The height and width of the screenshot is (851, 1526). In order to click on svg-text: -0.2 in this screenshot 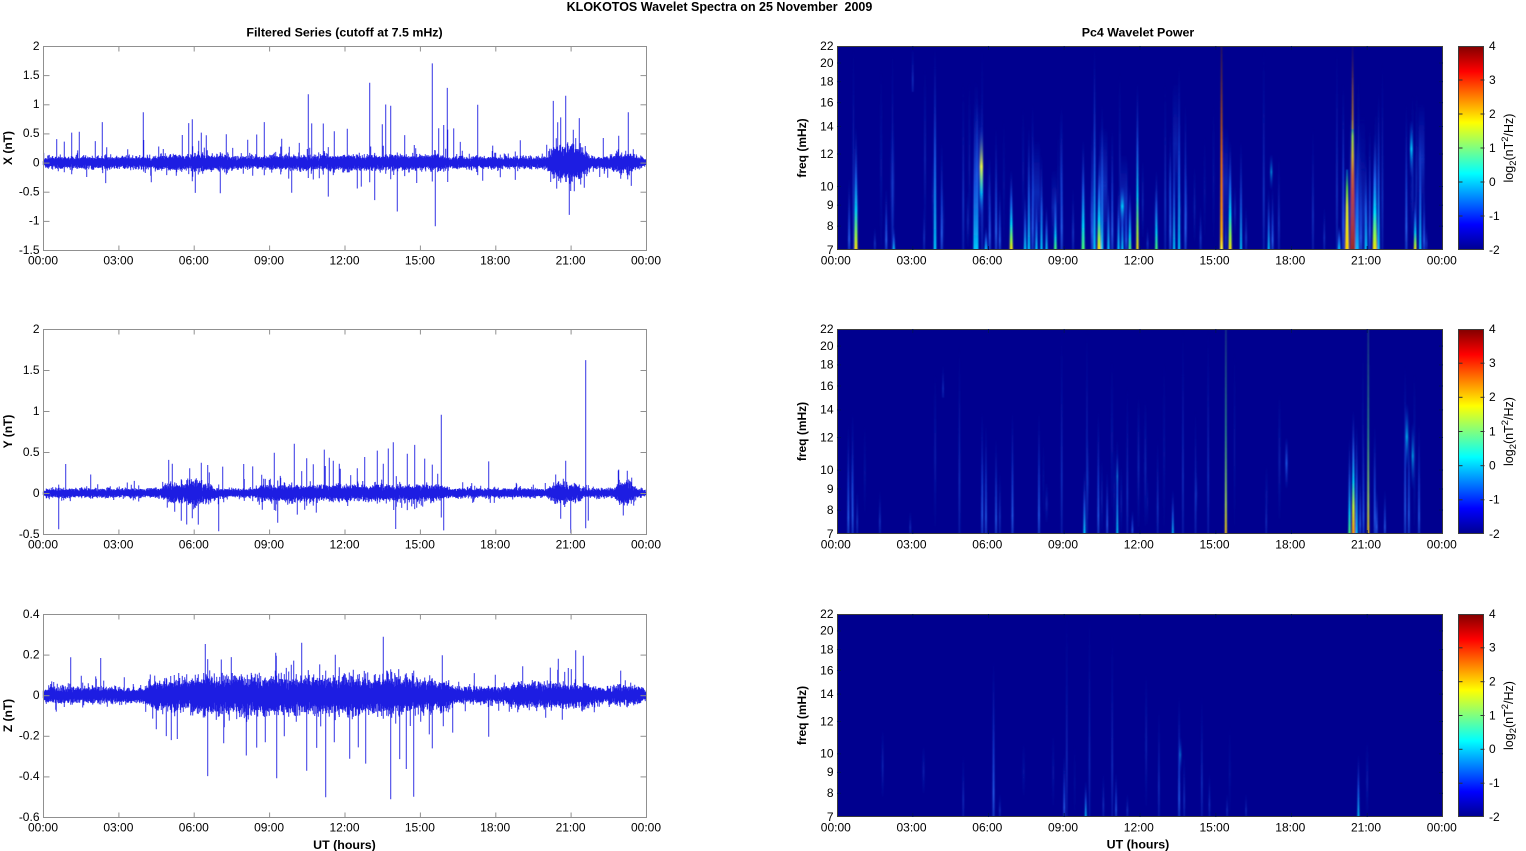, I will do `click(29, 736)`.